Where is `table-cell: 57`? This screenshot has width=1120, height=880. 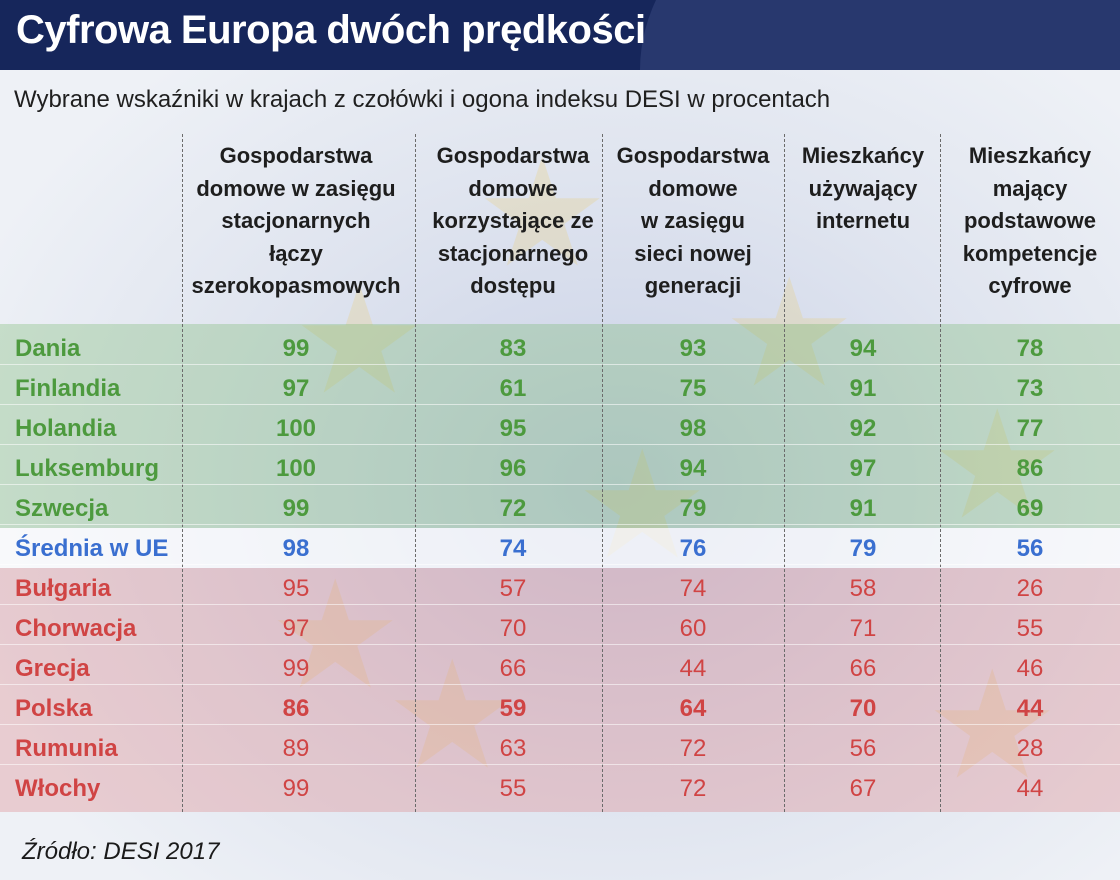 table-cell: 57 is located at coordinates (513, 588).